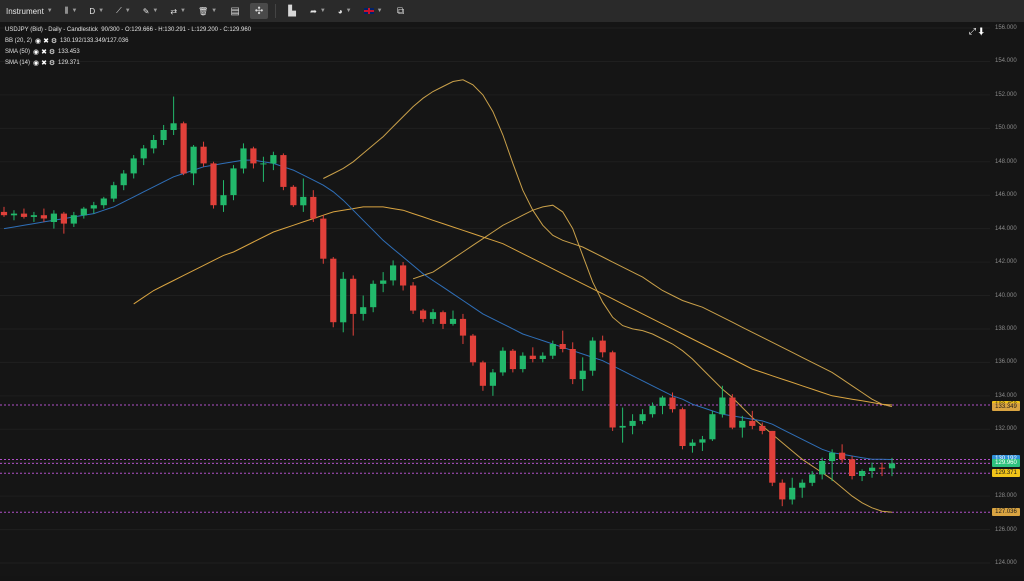  I want to click on share-button: ➦ ▼, so click(318, 11).